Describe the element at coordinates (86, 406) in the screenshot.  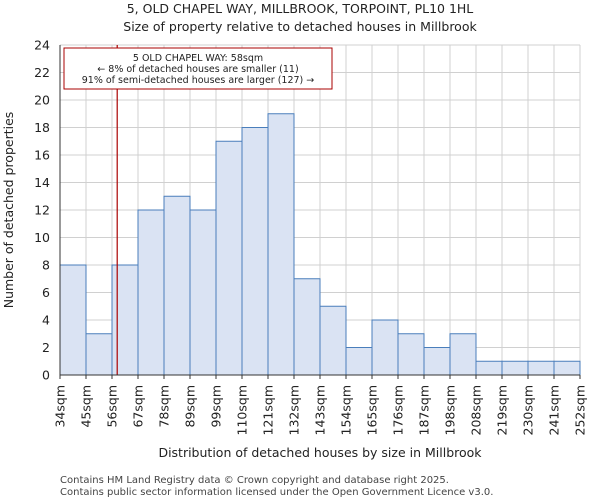
I see `x-tick-label: 45sqm` at that location.